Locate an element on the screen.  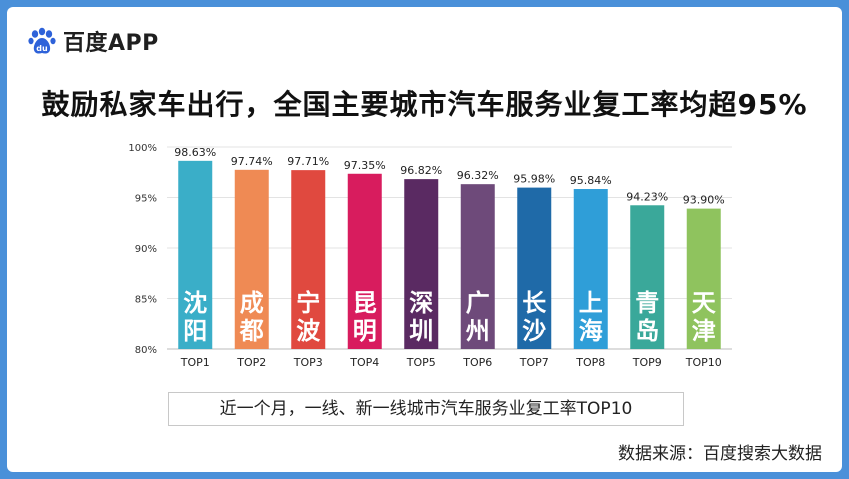
x-tick-label: TOP8 is located at coordinates (590, 362).